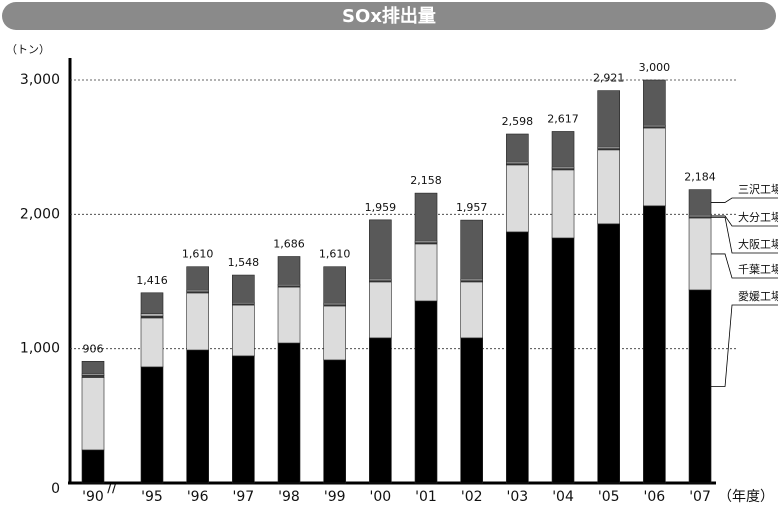 The height and width of the screenshot is (510, 778). Describe the element at coordinates (700, 177) in the screenshot. I see `total-label: 2,184` at that location.